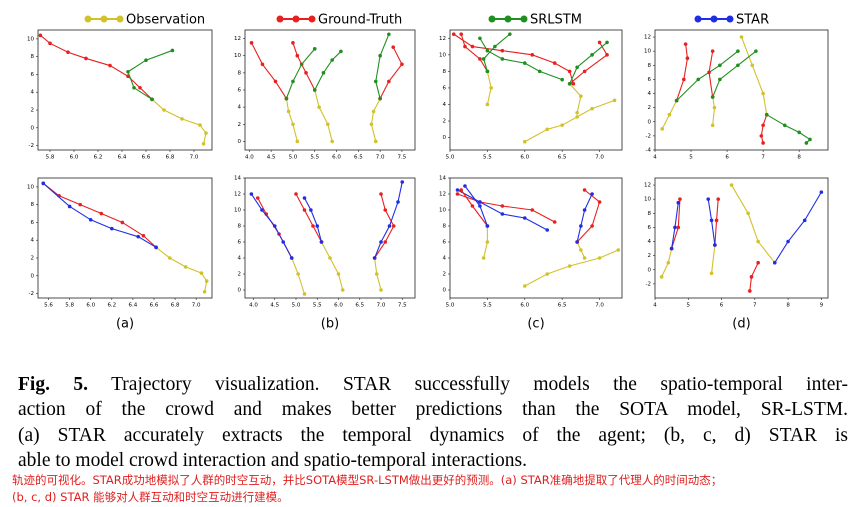  Describe the element at coordinates (360, 20) in the screenshot. I see `legend-label: Ground-Truth` at that location.